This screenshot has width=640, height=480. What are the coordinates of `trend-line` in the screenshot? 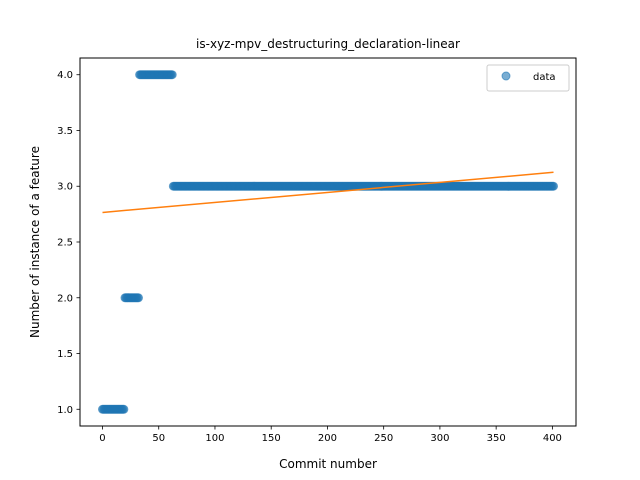 It's located at (328, 192).